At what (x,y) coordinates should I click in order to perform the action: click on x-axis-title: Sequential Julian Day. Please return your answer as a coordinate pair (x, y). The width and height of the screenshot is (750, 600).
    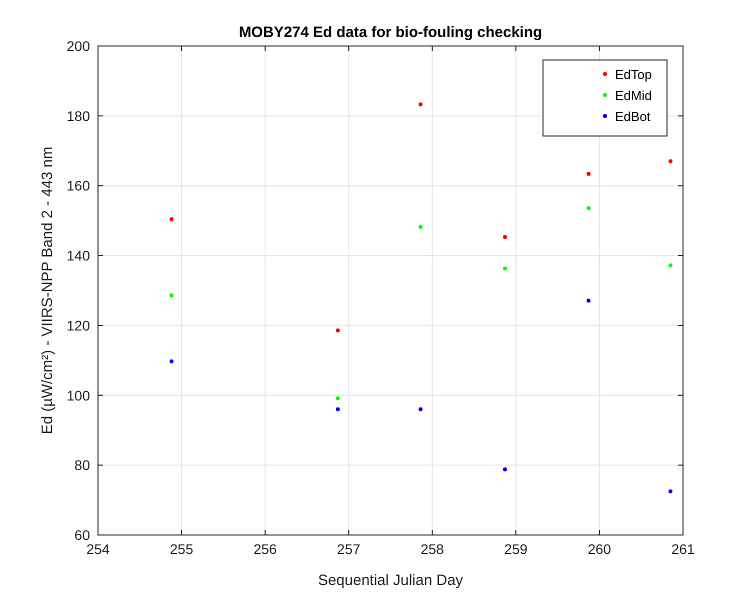
    Looking at the image, I should click on (391, 580).